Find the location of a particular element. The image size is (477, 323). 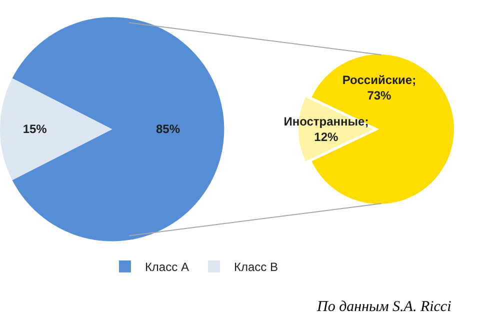

data-label: Иностранные; 12% is located at coordinates (326, 129).